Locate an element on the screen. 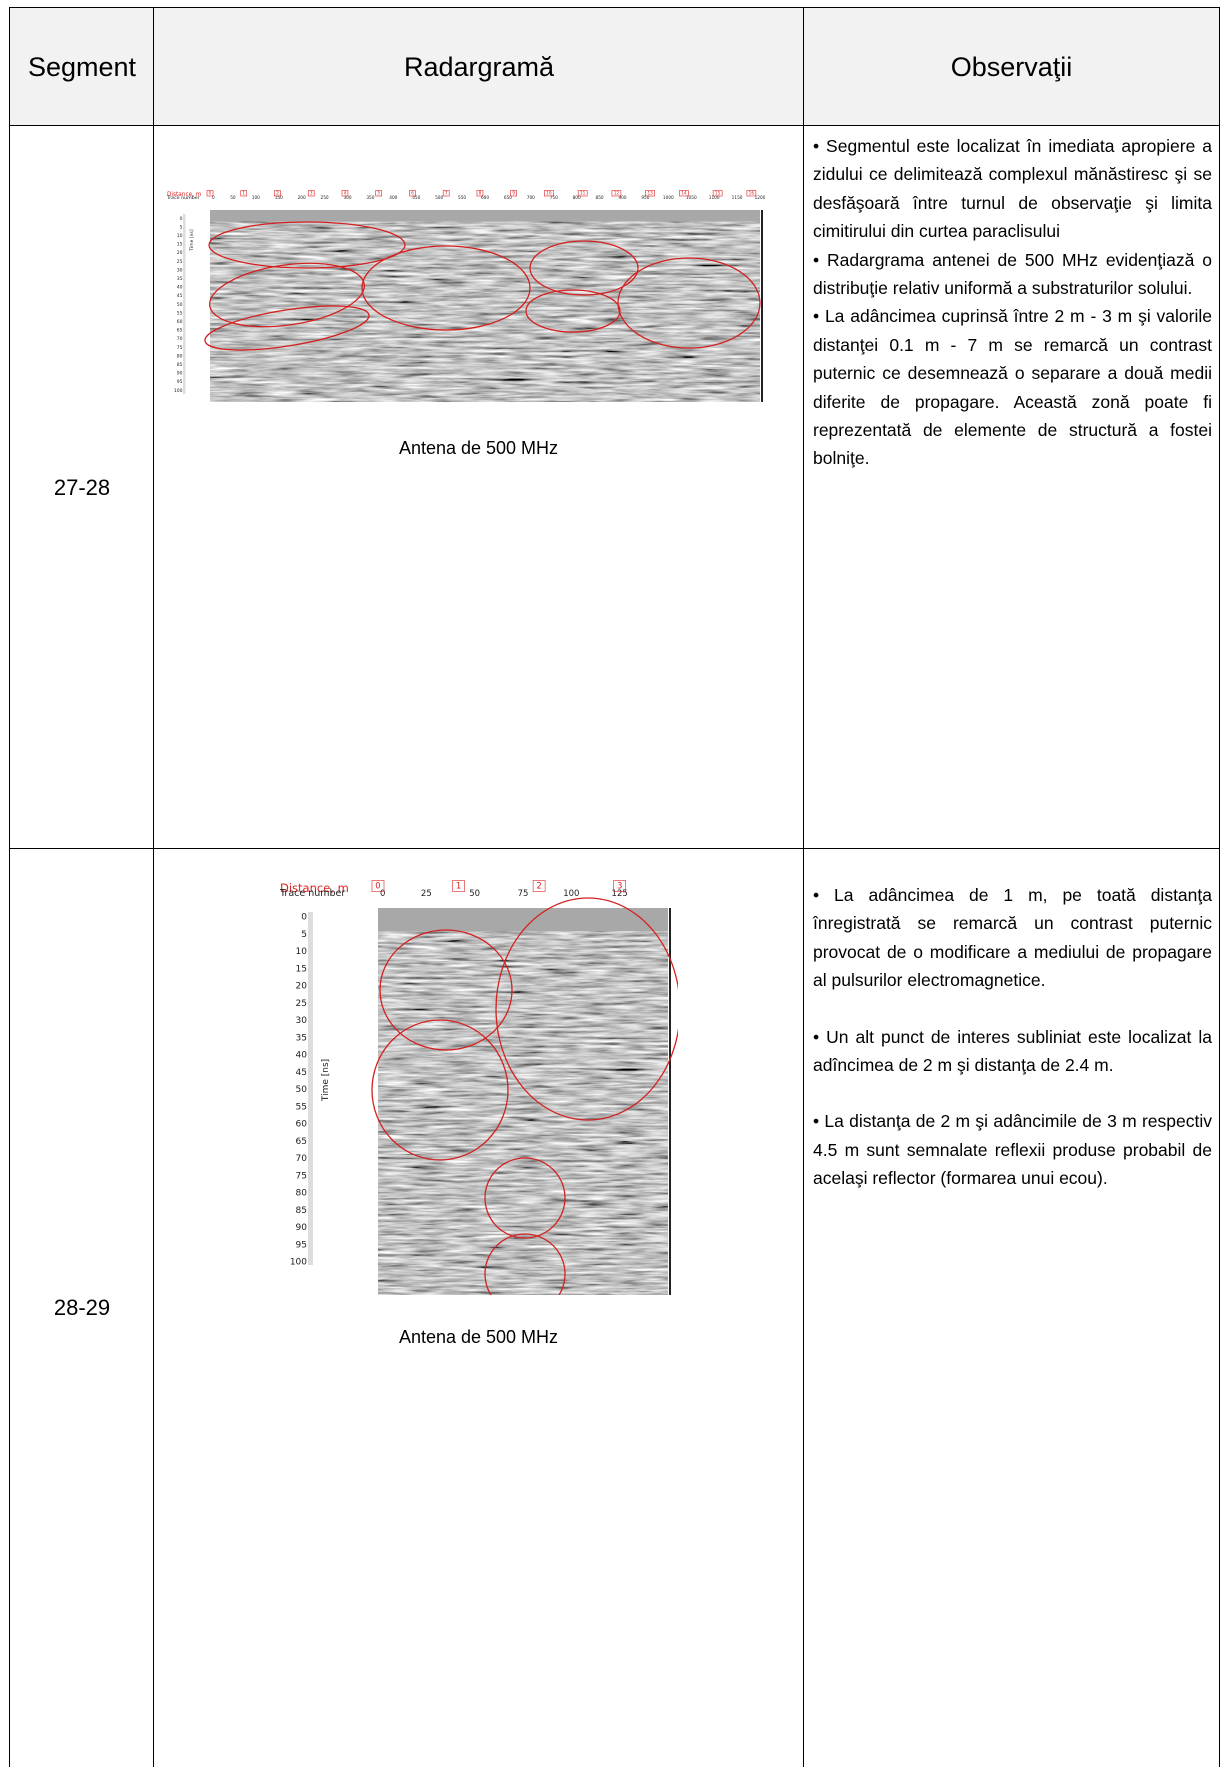 The image size is (1229, 1767). time-tick: 90 is located at coordinates (302, 1228).